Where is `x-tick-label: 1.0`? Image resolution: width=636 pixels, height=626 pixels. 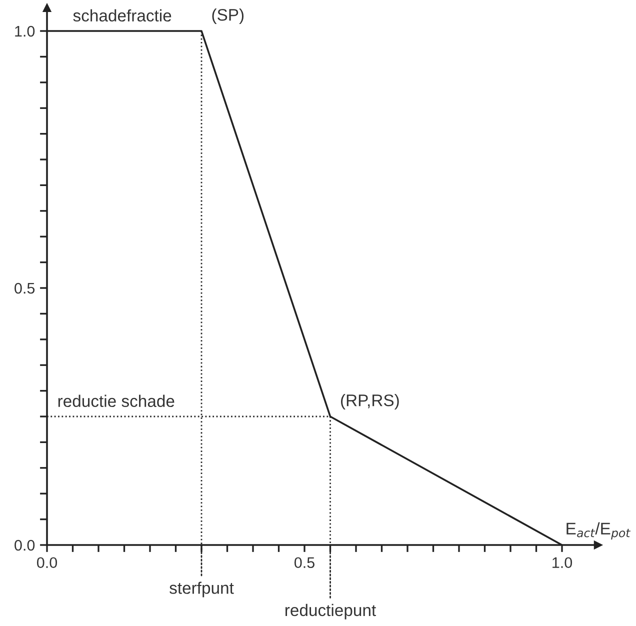
x-tick-label: 1.0 is located at coordinates (562, 562).